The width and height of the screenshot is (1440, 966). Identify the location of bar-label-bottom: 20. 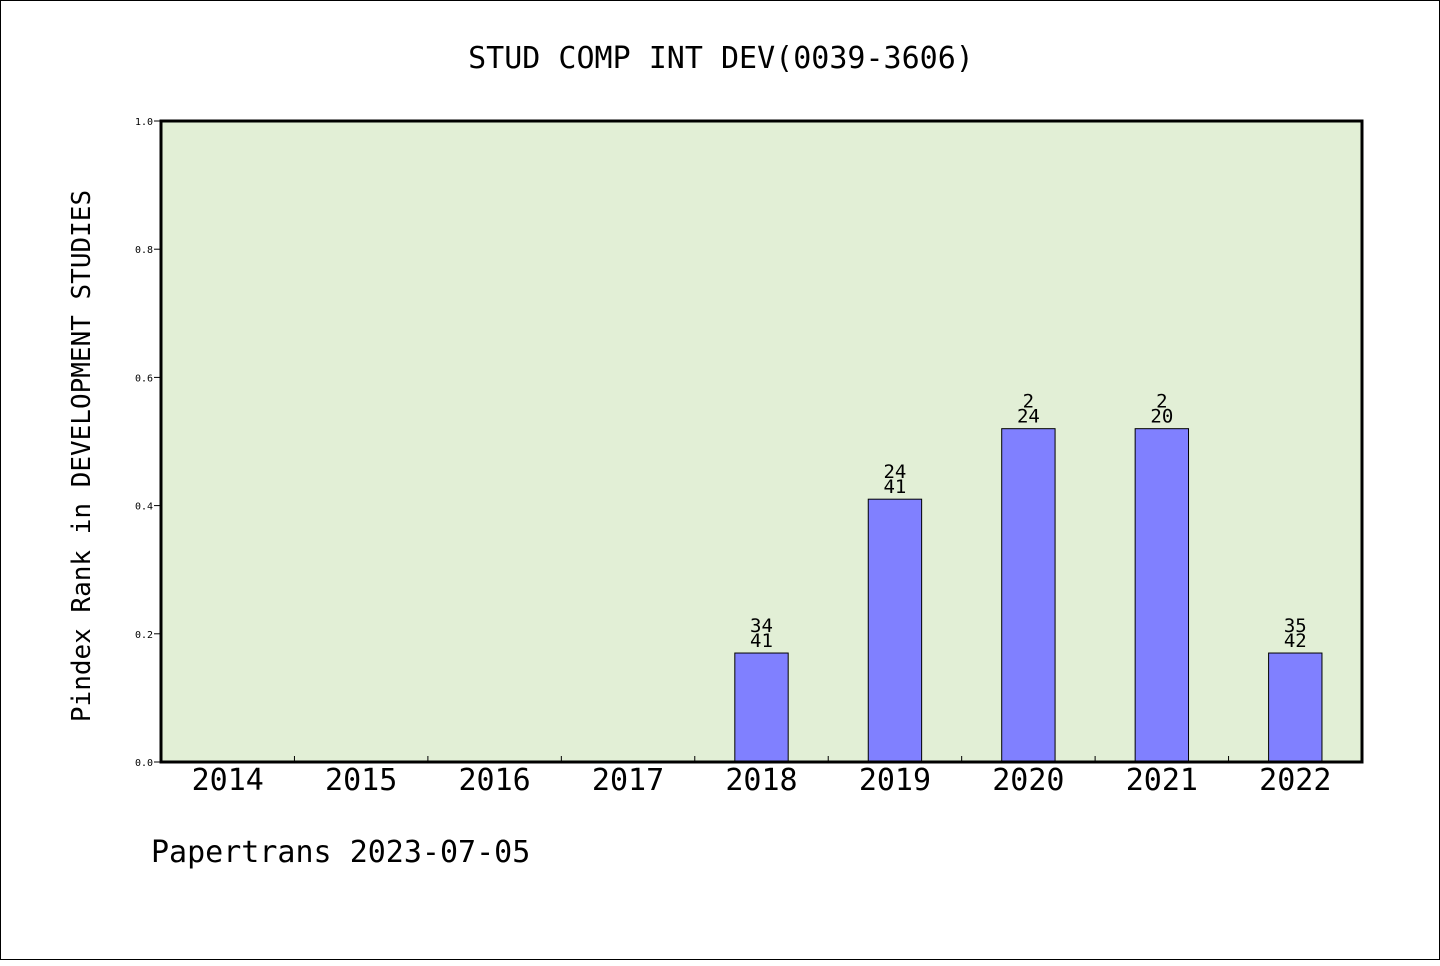
(1161, 417).